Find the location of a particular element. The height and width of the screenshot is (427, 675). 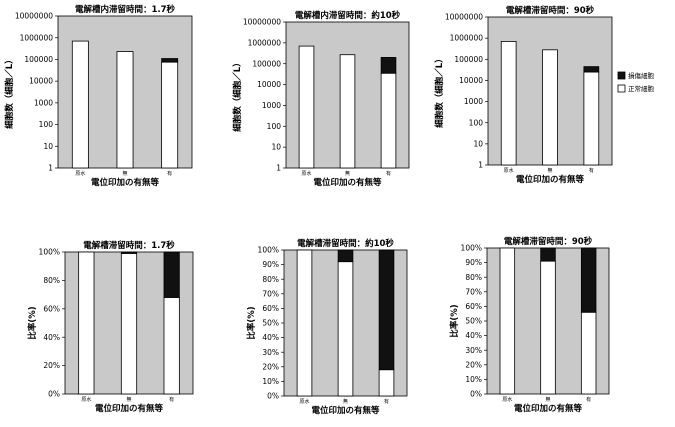

legend-label-1: 正常細胞 is located at coordinates (641, 88).